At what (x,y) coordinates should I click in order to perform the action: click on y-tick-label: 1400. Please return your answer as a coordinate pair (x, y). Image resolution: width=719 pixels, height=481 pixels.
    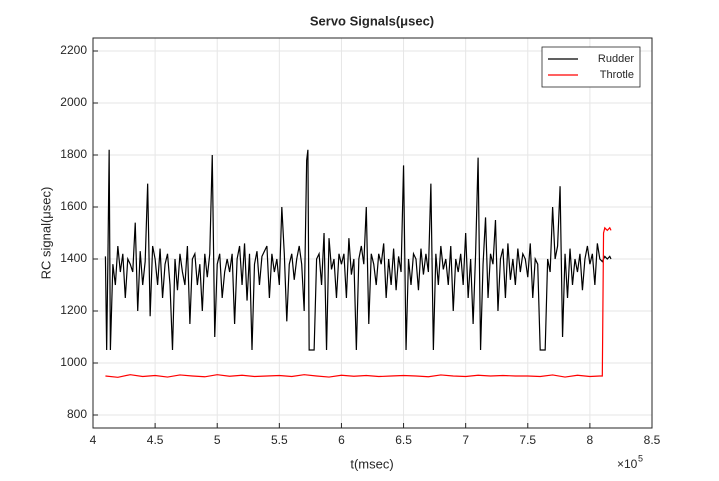
    Looking at the image, I should click on (73, 258).